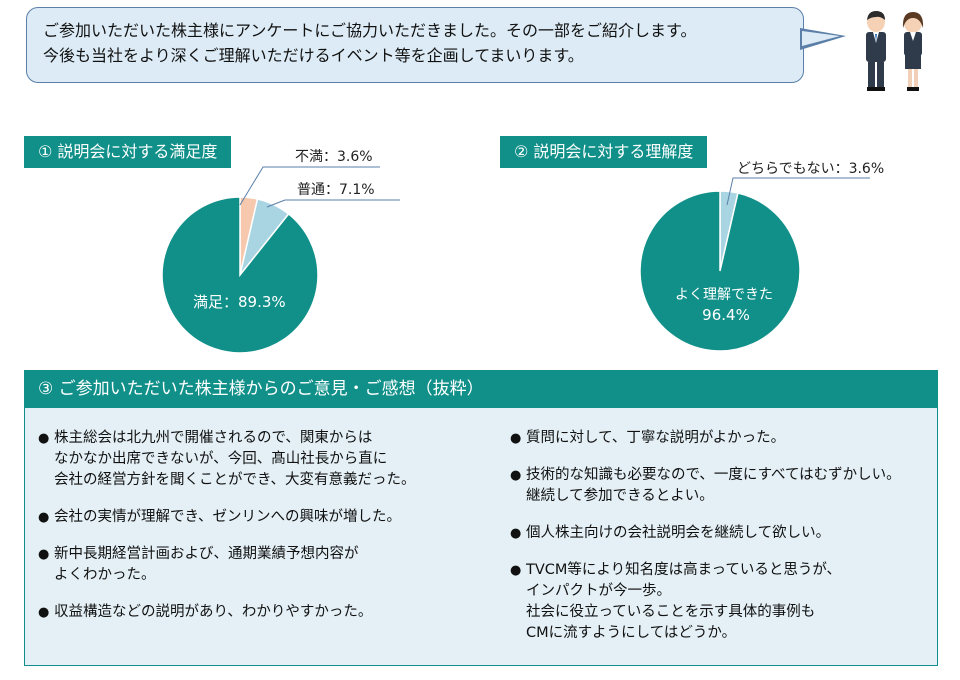 This screenshot has width=960, height=680. I want to click on speech-bubble-tail-fill, so click(821, 38).